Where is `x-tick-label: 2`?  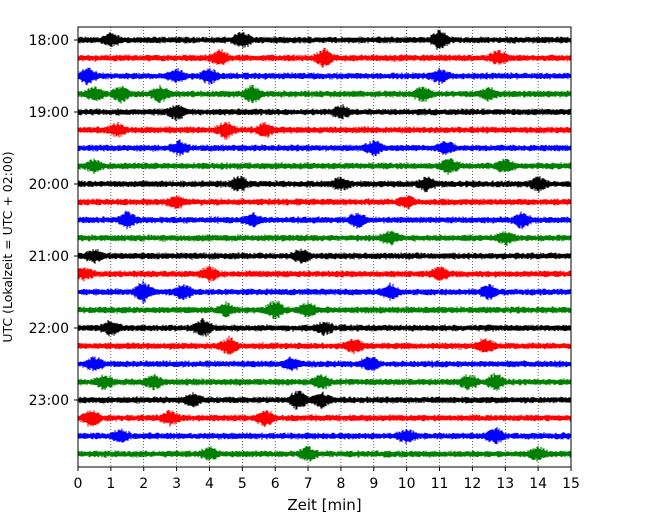 x-tick-label: 2 is located at coordinates (143, 484).